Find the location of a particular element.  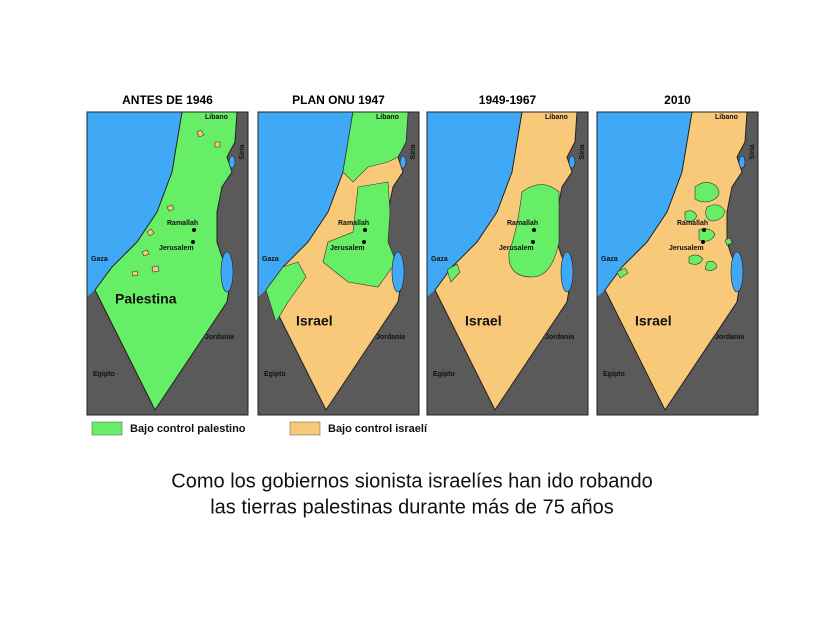

map-title: 1949-1967 is located at coordinates (508, 100).